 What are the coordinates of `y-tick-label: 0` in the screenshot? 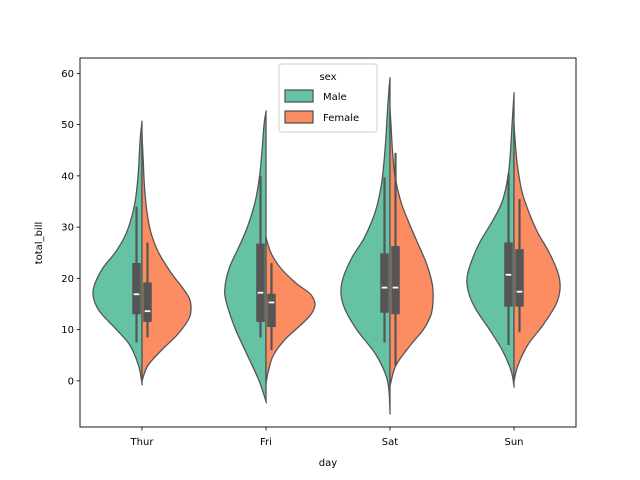 It's located at (71, 381).